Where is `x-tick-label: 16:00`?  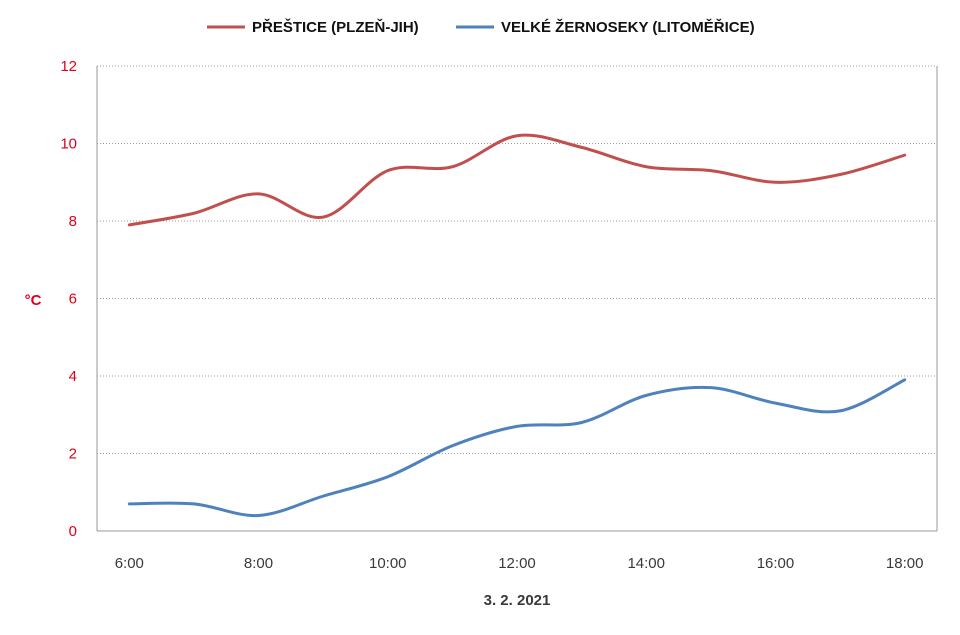
x-tick-label: 16:00 is located at coordinates (776, 563).